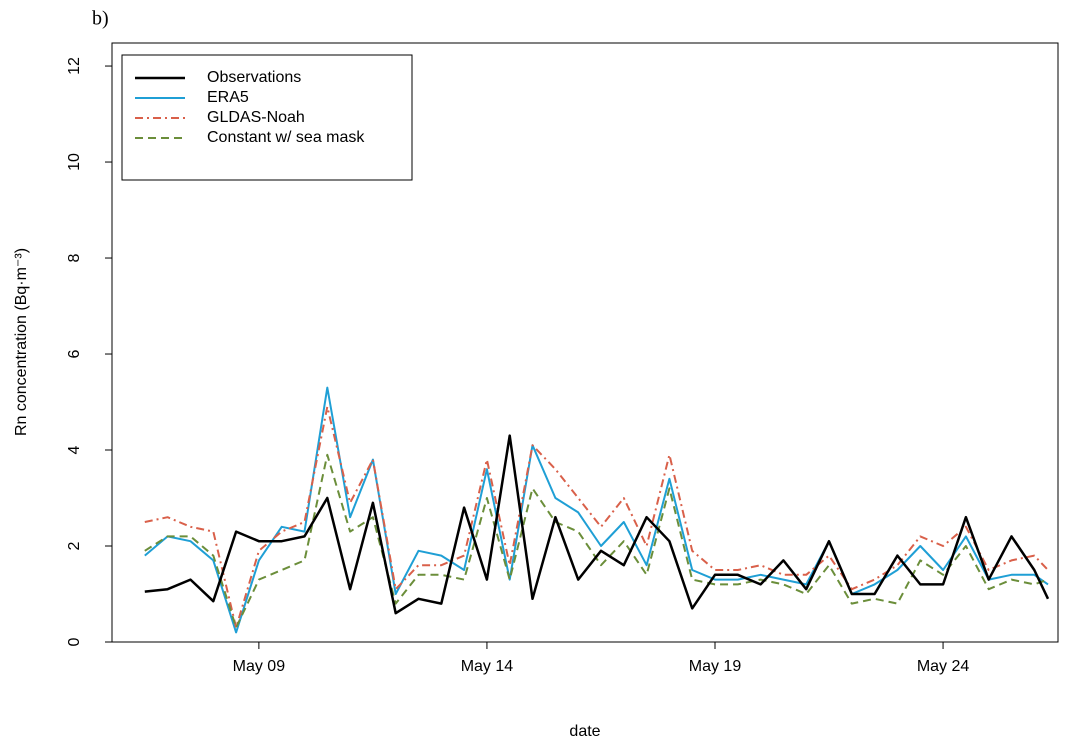  Describe the element at coordinates (715, 666) in the screenshot. I see `x-tick-label: May 19` at that location.